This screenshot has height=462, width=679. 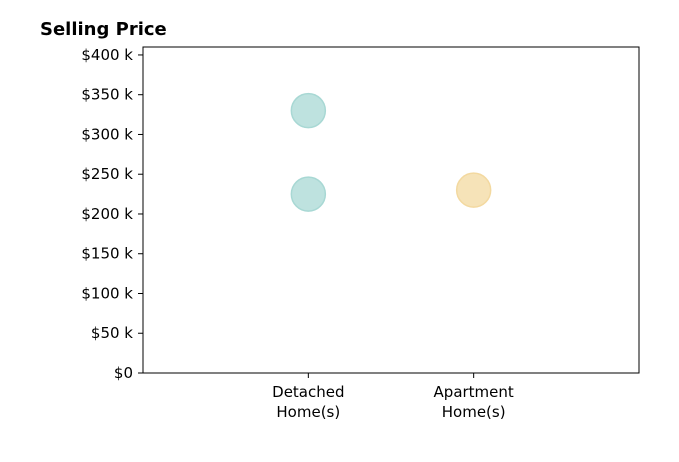 What do you see at coordinates (107, 254) in the screenshot?
I see `y-tick-label: $150 k` at bounding box center [107, 254].